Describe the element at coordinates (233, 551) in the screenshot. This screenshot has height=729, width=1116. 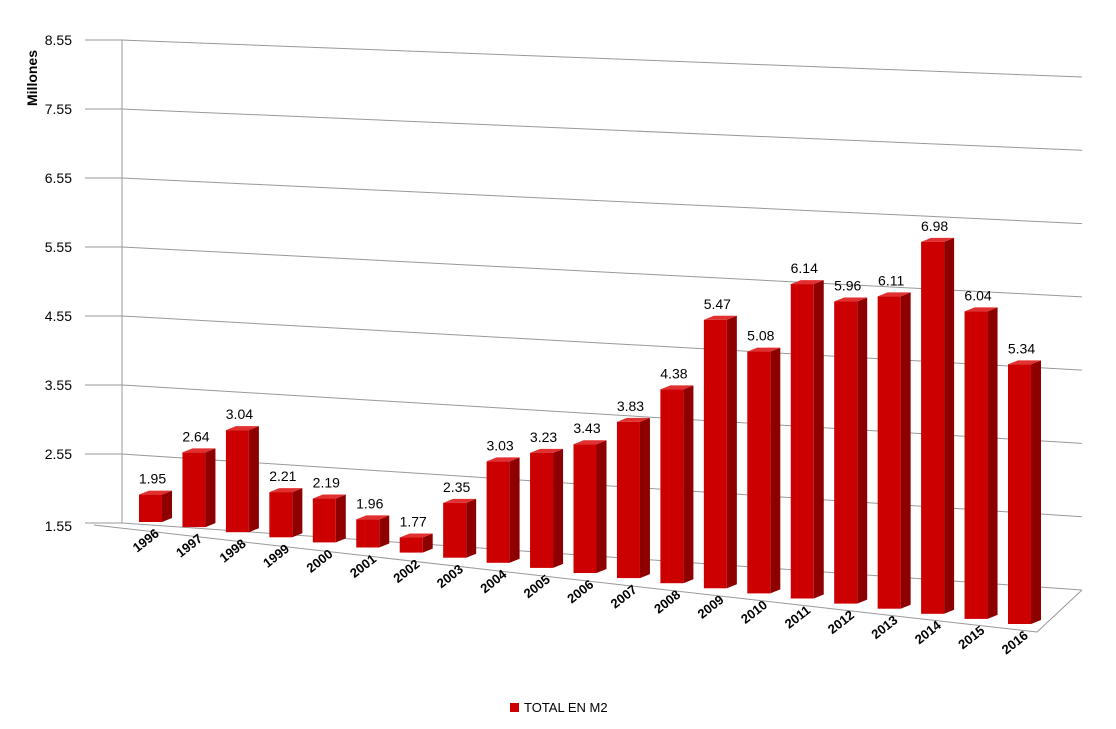
I see `x-tick-label: 1998` at that location.